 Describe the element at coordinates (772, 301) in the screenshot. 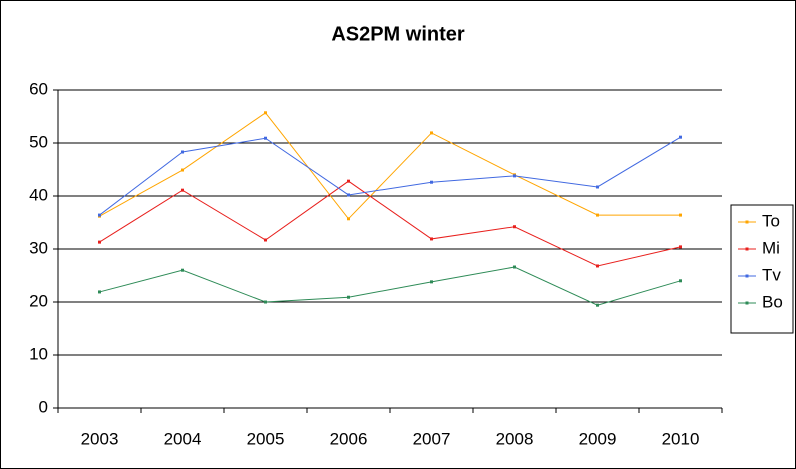

I see `legend-label: Bo` at that location.